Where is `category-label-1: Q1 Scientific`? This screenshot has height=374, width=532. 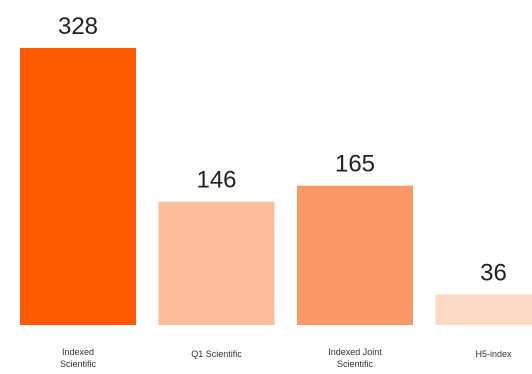 category-label-1: Q1 Scientific is located at coordinates (216, 354).